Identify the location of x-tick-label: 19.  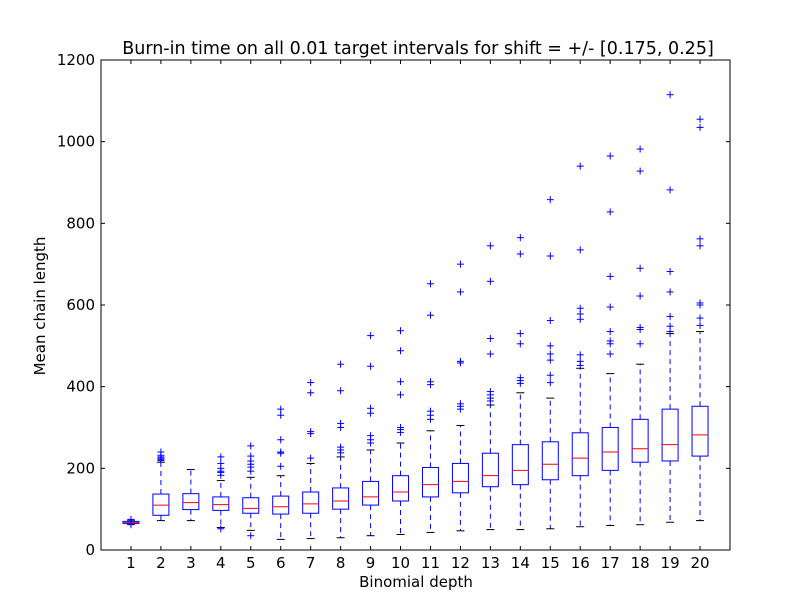
(670, 563).